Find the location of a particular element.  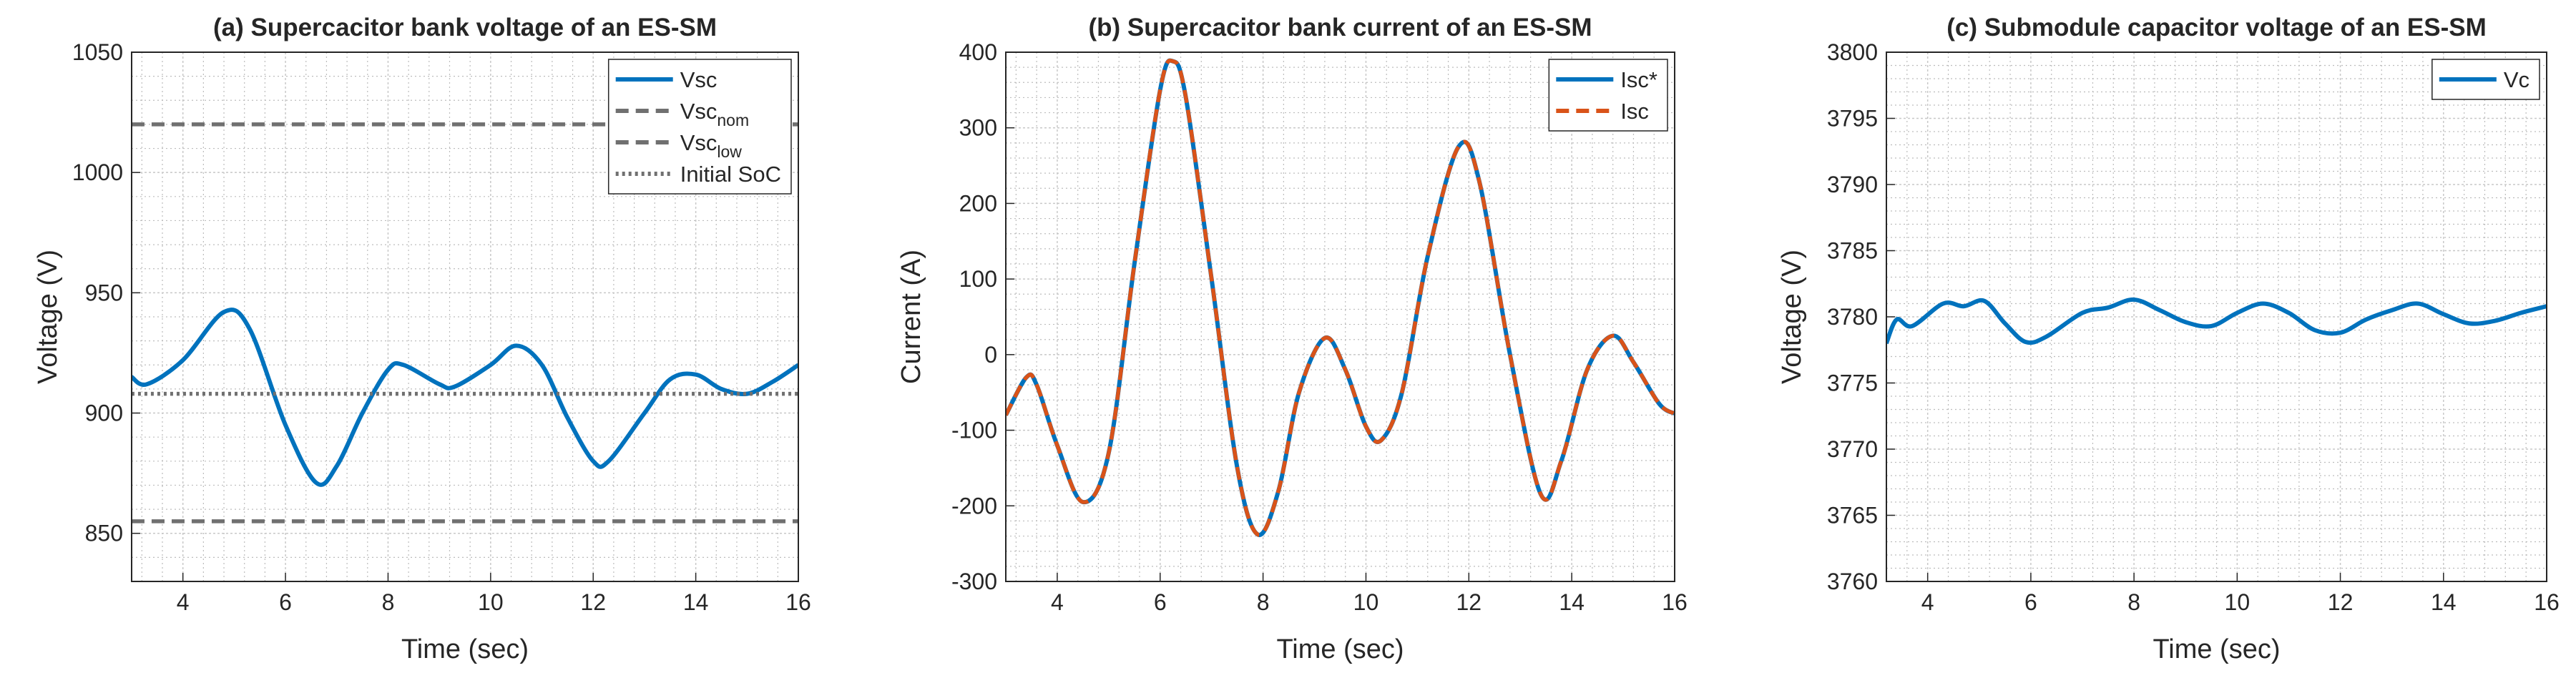

y-tick-label: -300 is located at coordinates (974, 581).